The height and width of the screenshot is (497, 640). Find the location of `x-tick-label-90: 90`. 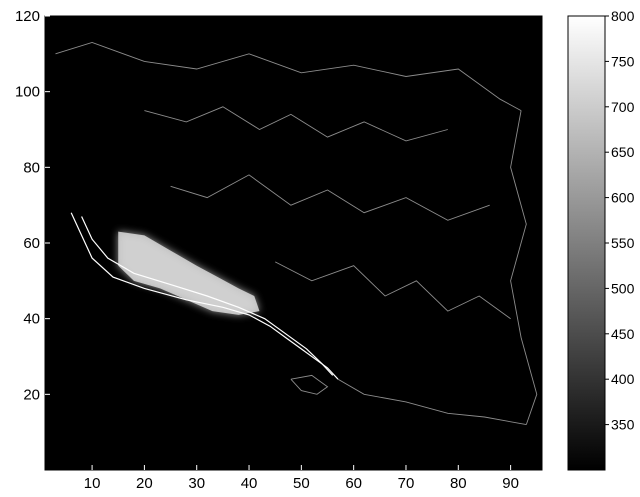

x-tick-label-90: 90 is located at coordinates (510, 483).